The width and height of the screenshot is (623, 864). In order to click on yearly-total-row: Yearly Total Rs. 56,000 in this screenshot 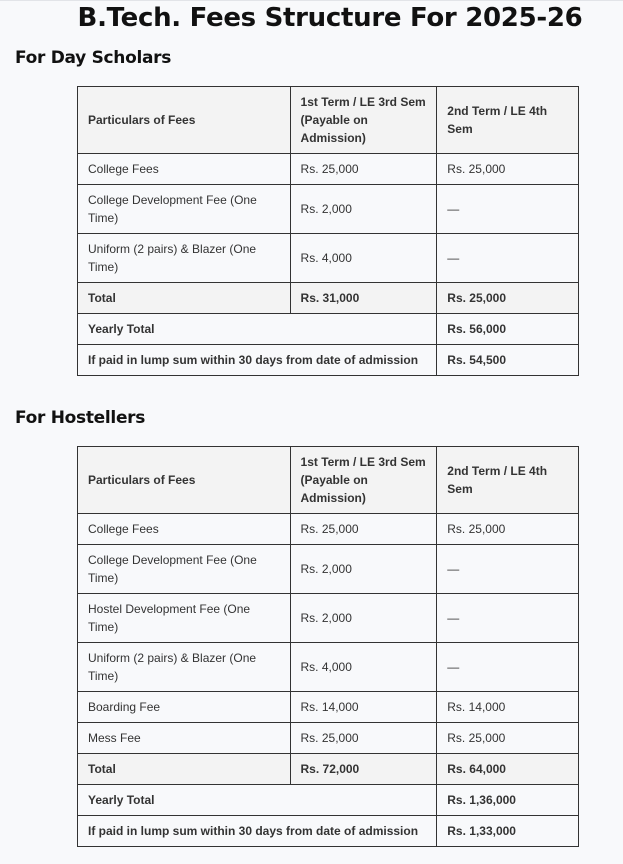, I will do `click(327, 329)`.